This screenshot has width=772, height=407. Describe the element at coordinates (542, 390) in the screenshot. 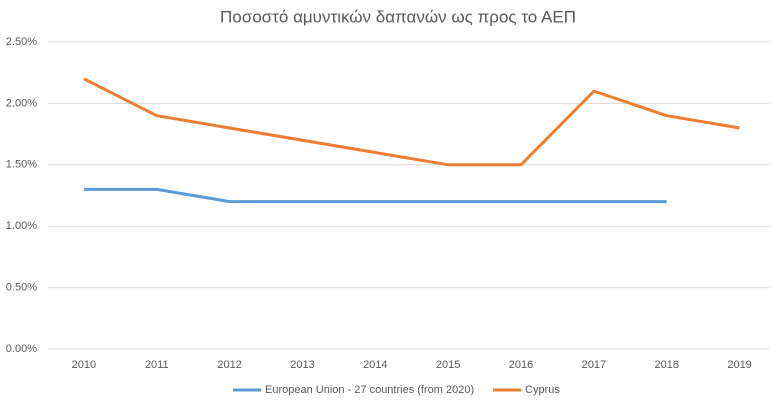

I see `legend-label: Cyprus` at that location.